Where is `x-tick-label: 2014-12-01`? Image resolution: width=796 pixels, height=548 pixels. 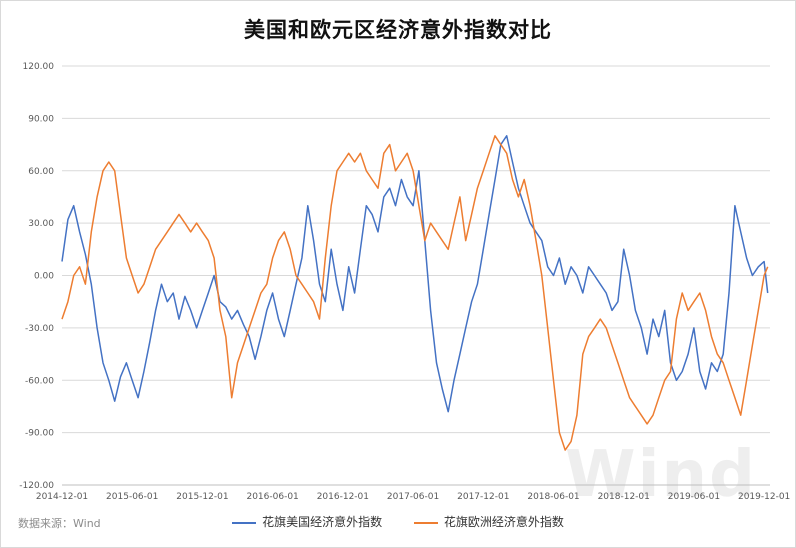 x-tick-label: 2014-12-01 is located at coordinates (62, 497).